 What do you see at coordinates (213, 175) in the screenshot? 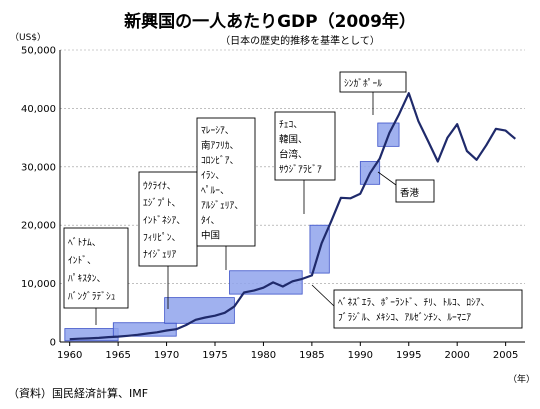
I see `annotation-text: ｲﾗﾝ、` at bounding box center [213, 175].